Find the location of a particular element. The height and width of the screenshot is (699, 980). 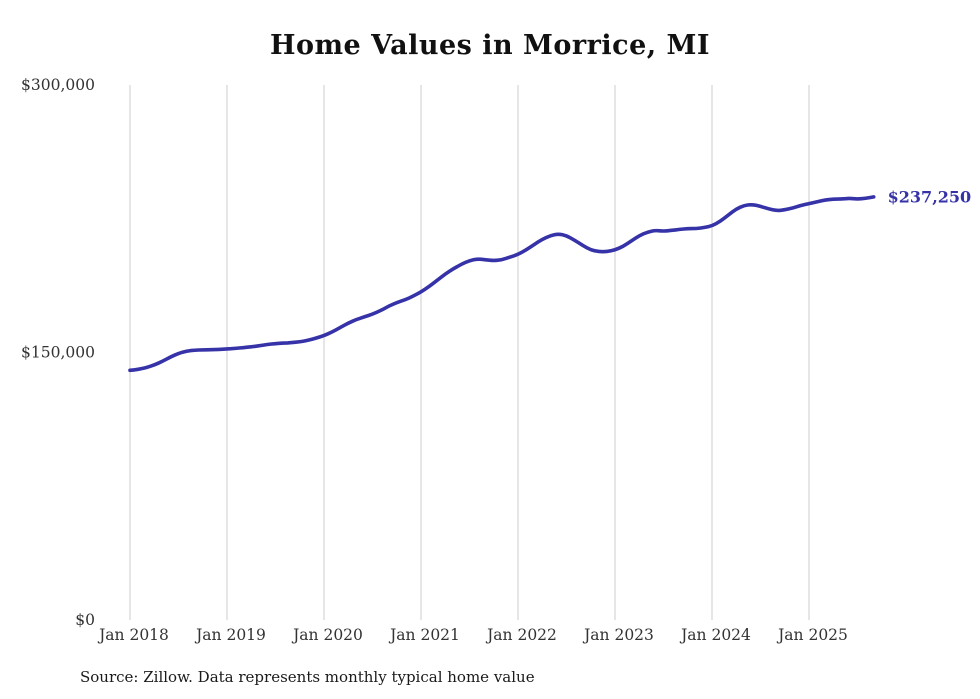

y-axis-label: $150,000 is located at coordinates (58, 353).